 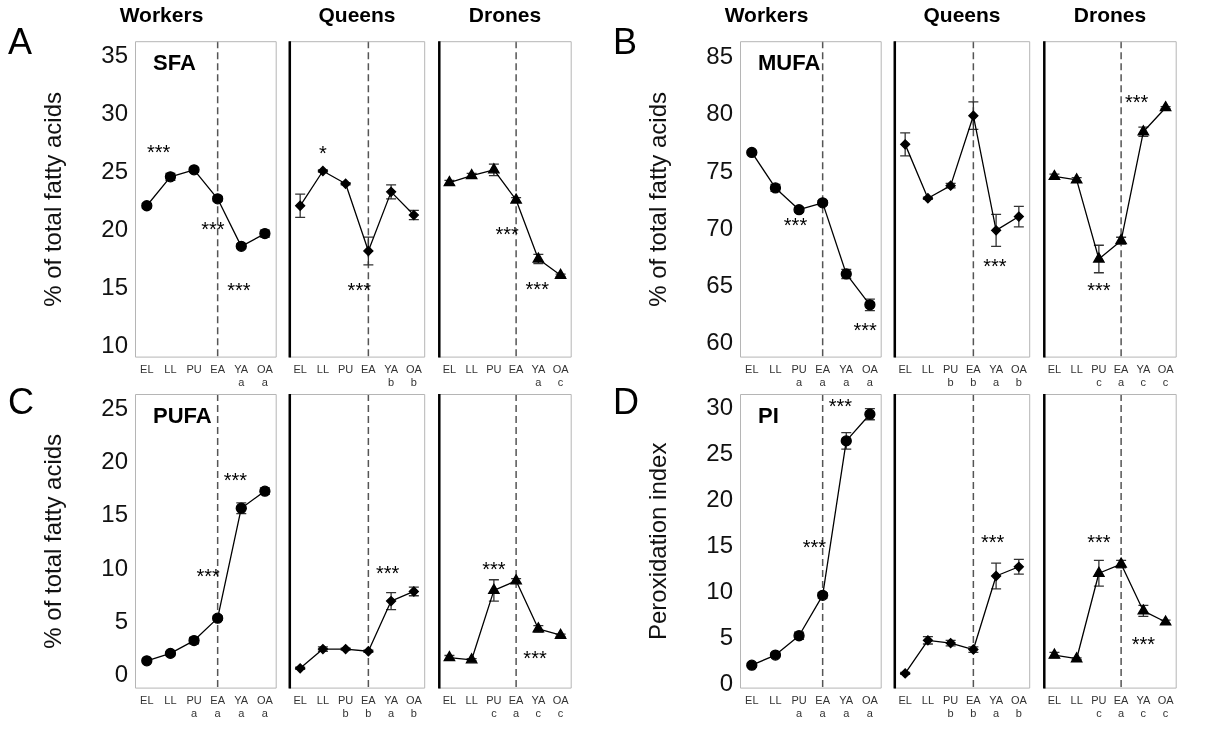 I want to click on annotation: PI, so click(x=768, y=416).